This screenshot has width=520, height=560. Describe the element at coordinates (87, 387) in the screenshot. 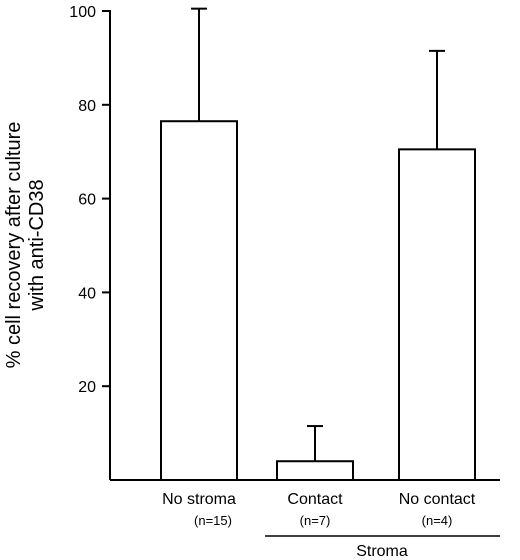

I see `y-tick-label-20: 20` at that location.